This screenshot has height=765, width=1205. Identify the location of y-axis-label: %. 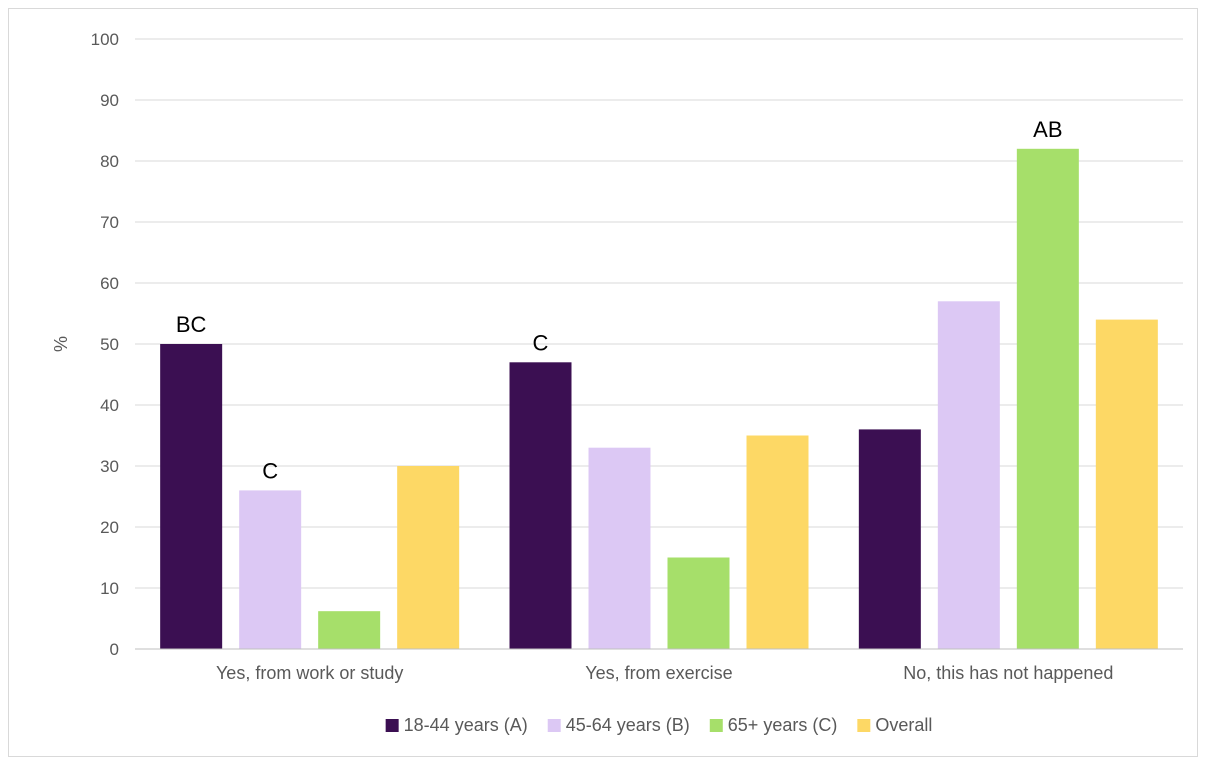
(61, 344).